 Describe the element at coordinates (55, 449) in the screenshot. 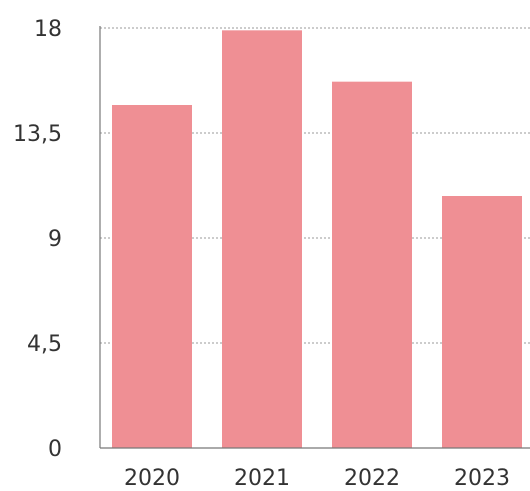

I see `y-tick-label: 0` at that location.